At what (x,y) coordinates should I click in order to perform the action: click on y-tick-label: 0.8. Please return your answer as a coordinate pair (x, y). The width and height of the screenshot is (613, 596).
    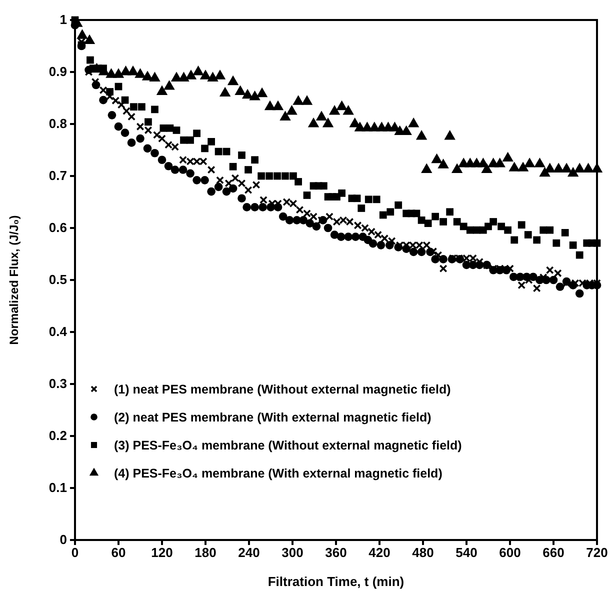
    Looking at the image, I should click on (57, 124).